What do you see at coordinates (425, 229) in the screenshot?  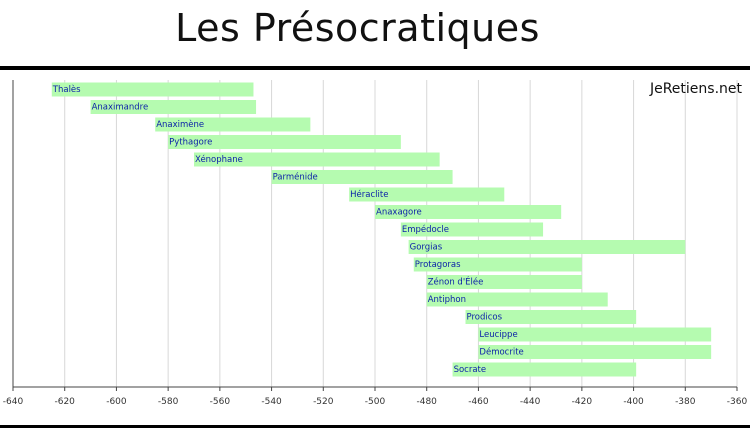 I see `bar-label: Empédocle` at bounding box center [425, 229].